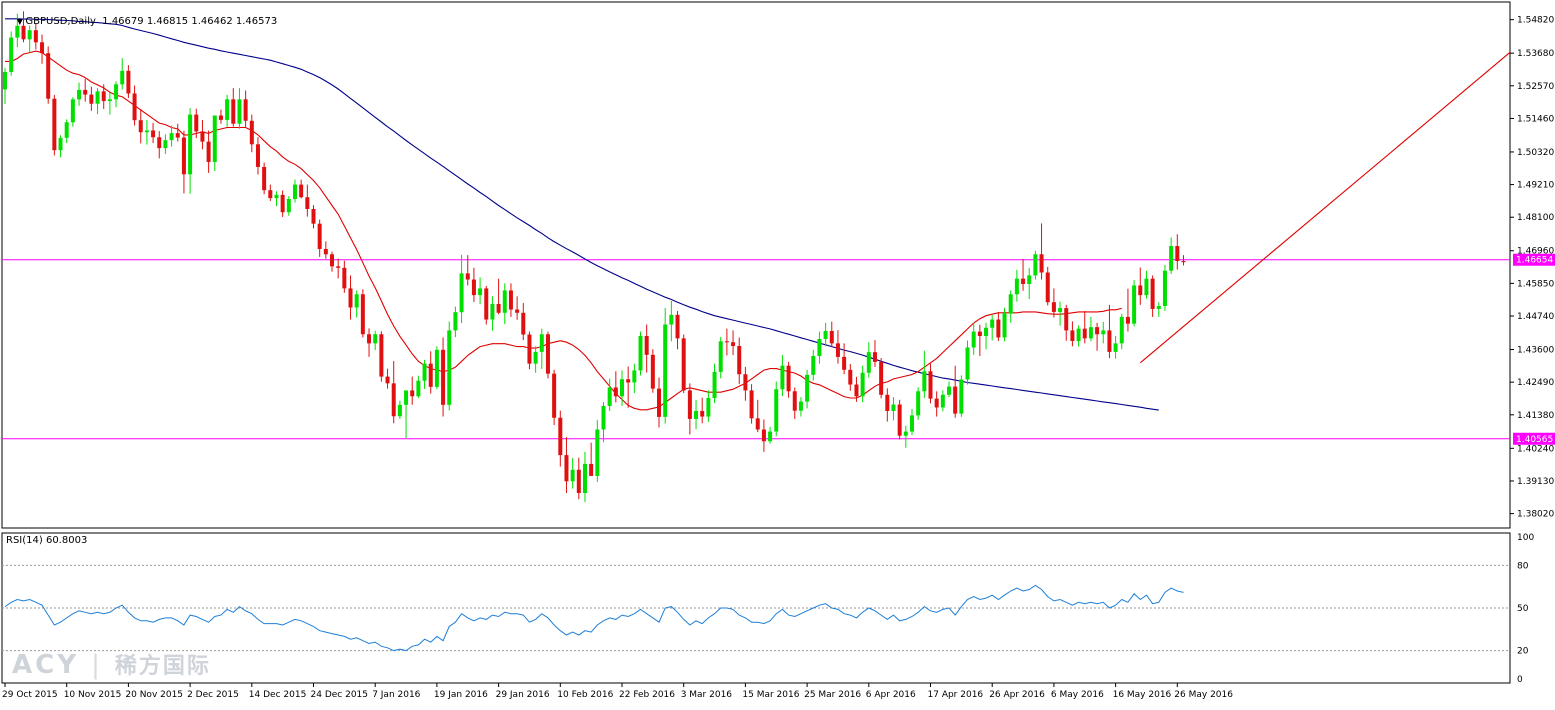 This screenshot has width=1555, height=710. I want to click on watermark-logo: ACY | 稀方国际, so click(111, 665).